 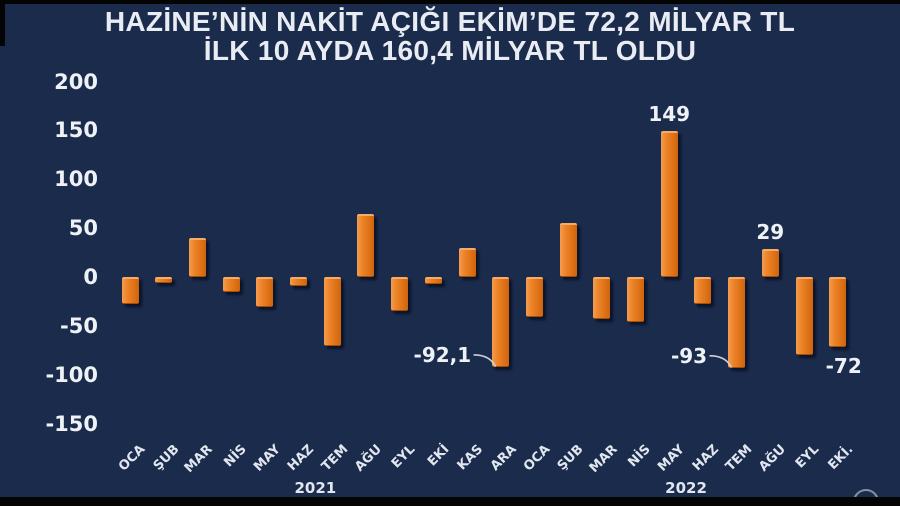 What do you see at coordinates (534, 297) in the screenshot?
I see `bar-OCA-2022` at bounding box center [534, 297].